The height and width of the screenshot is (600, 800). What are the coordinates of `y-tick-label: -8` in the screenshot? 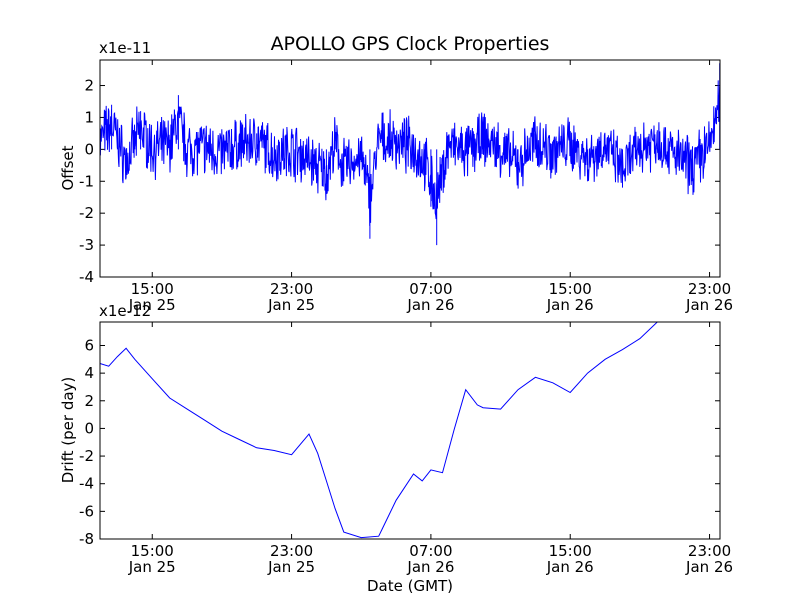 It's located at (86, 539).